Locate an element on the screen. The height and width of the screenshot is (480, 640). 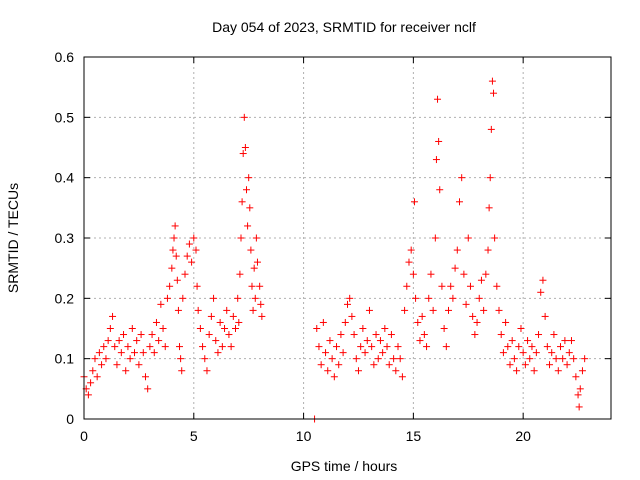
y-tick-label: 0.1 is located at coordinates (65, 359).